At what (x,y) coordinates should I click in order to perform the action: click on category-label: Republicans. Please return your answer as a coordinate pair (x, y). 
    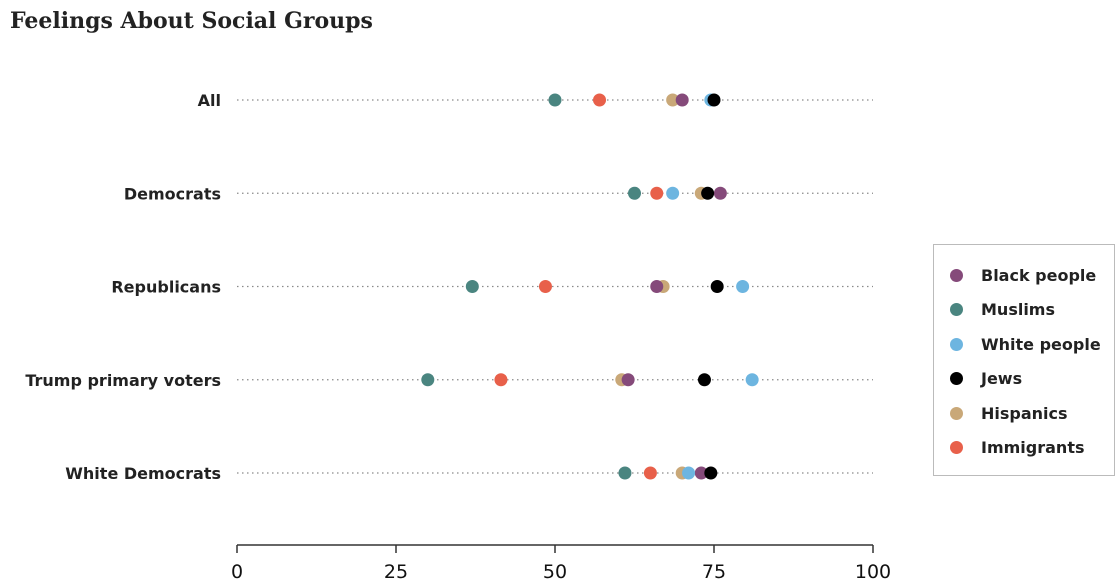
    Looking at the image, I should click on (166, 287).